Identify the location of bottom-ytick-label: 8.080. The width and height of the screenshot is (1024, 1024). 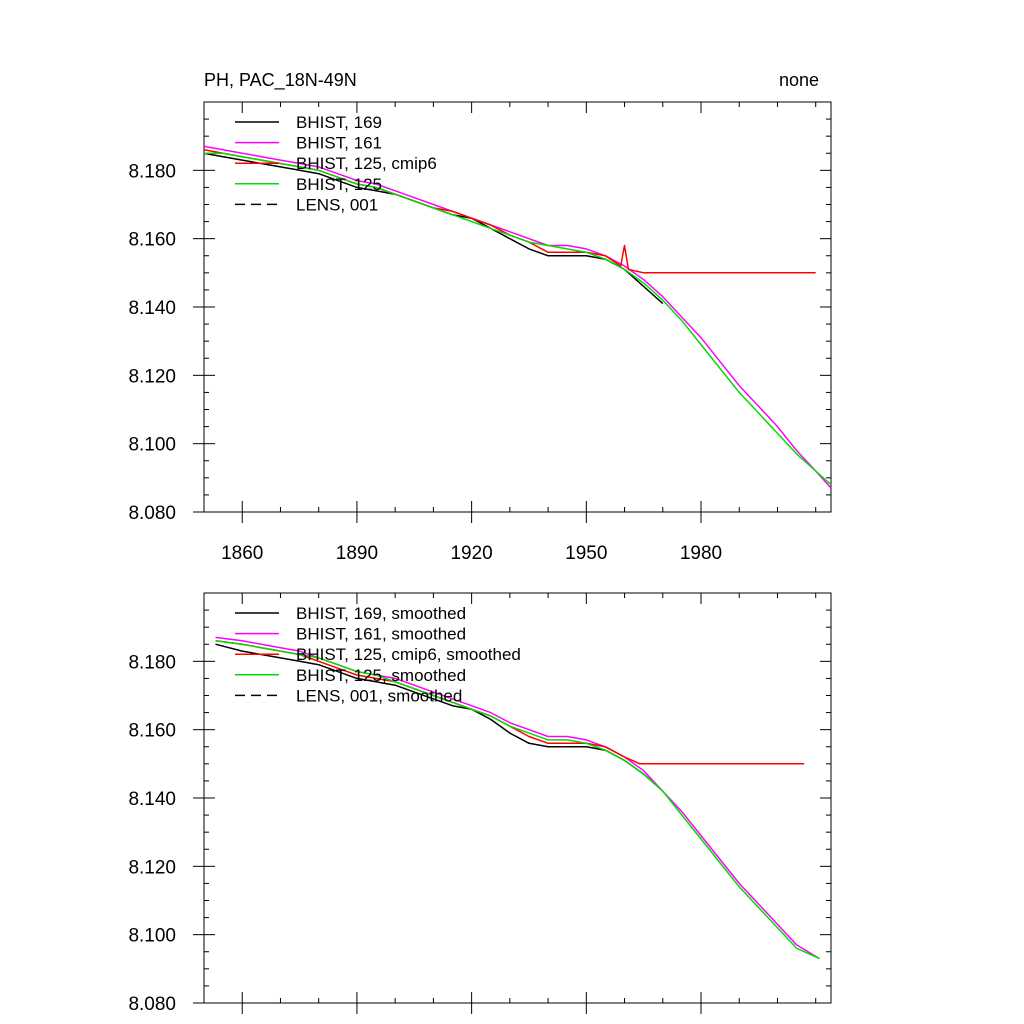
(152, 1004).